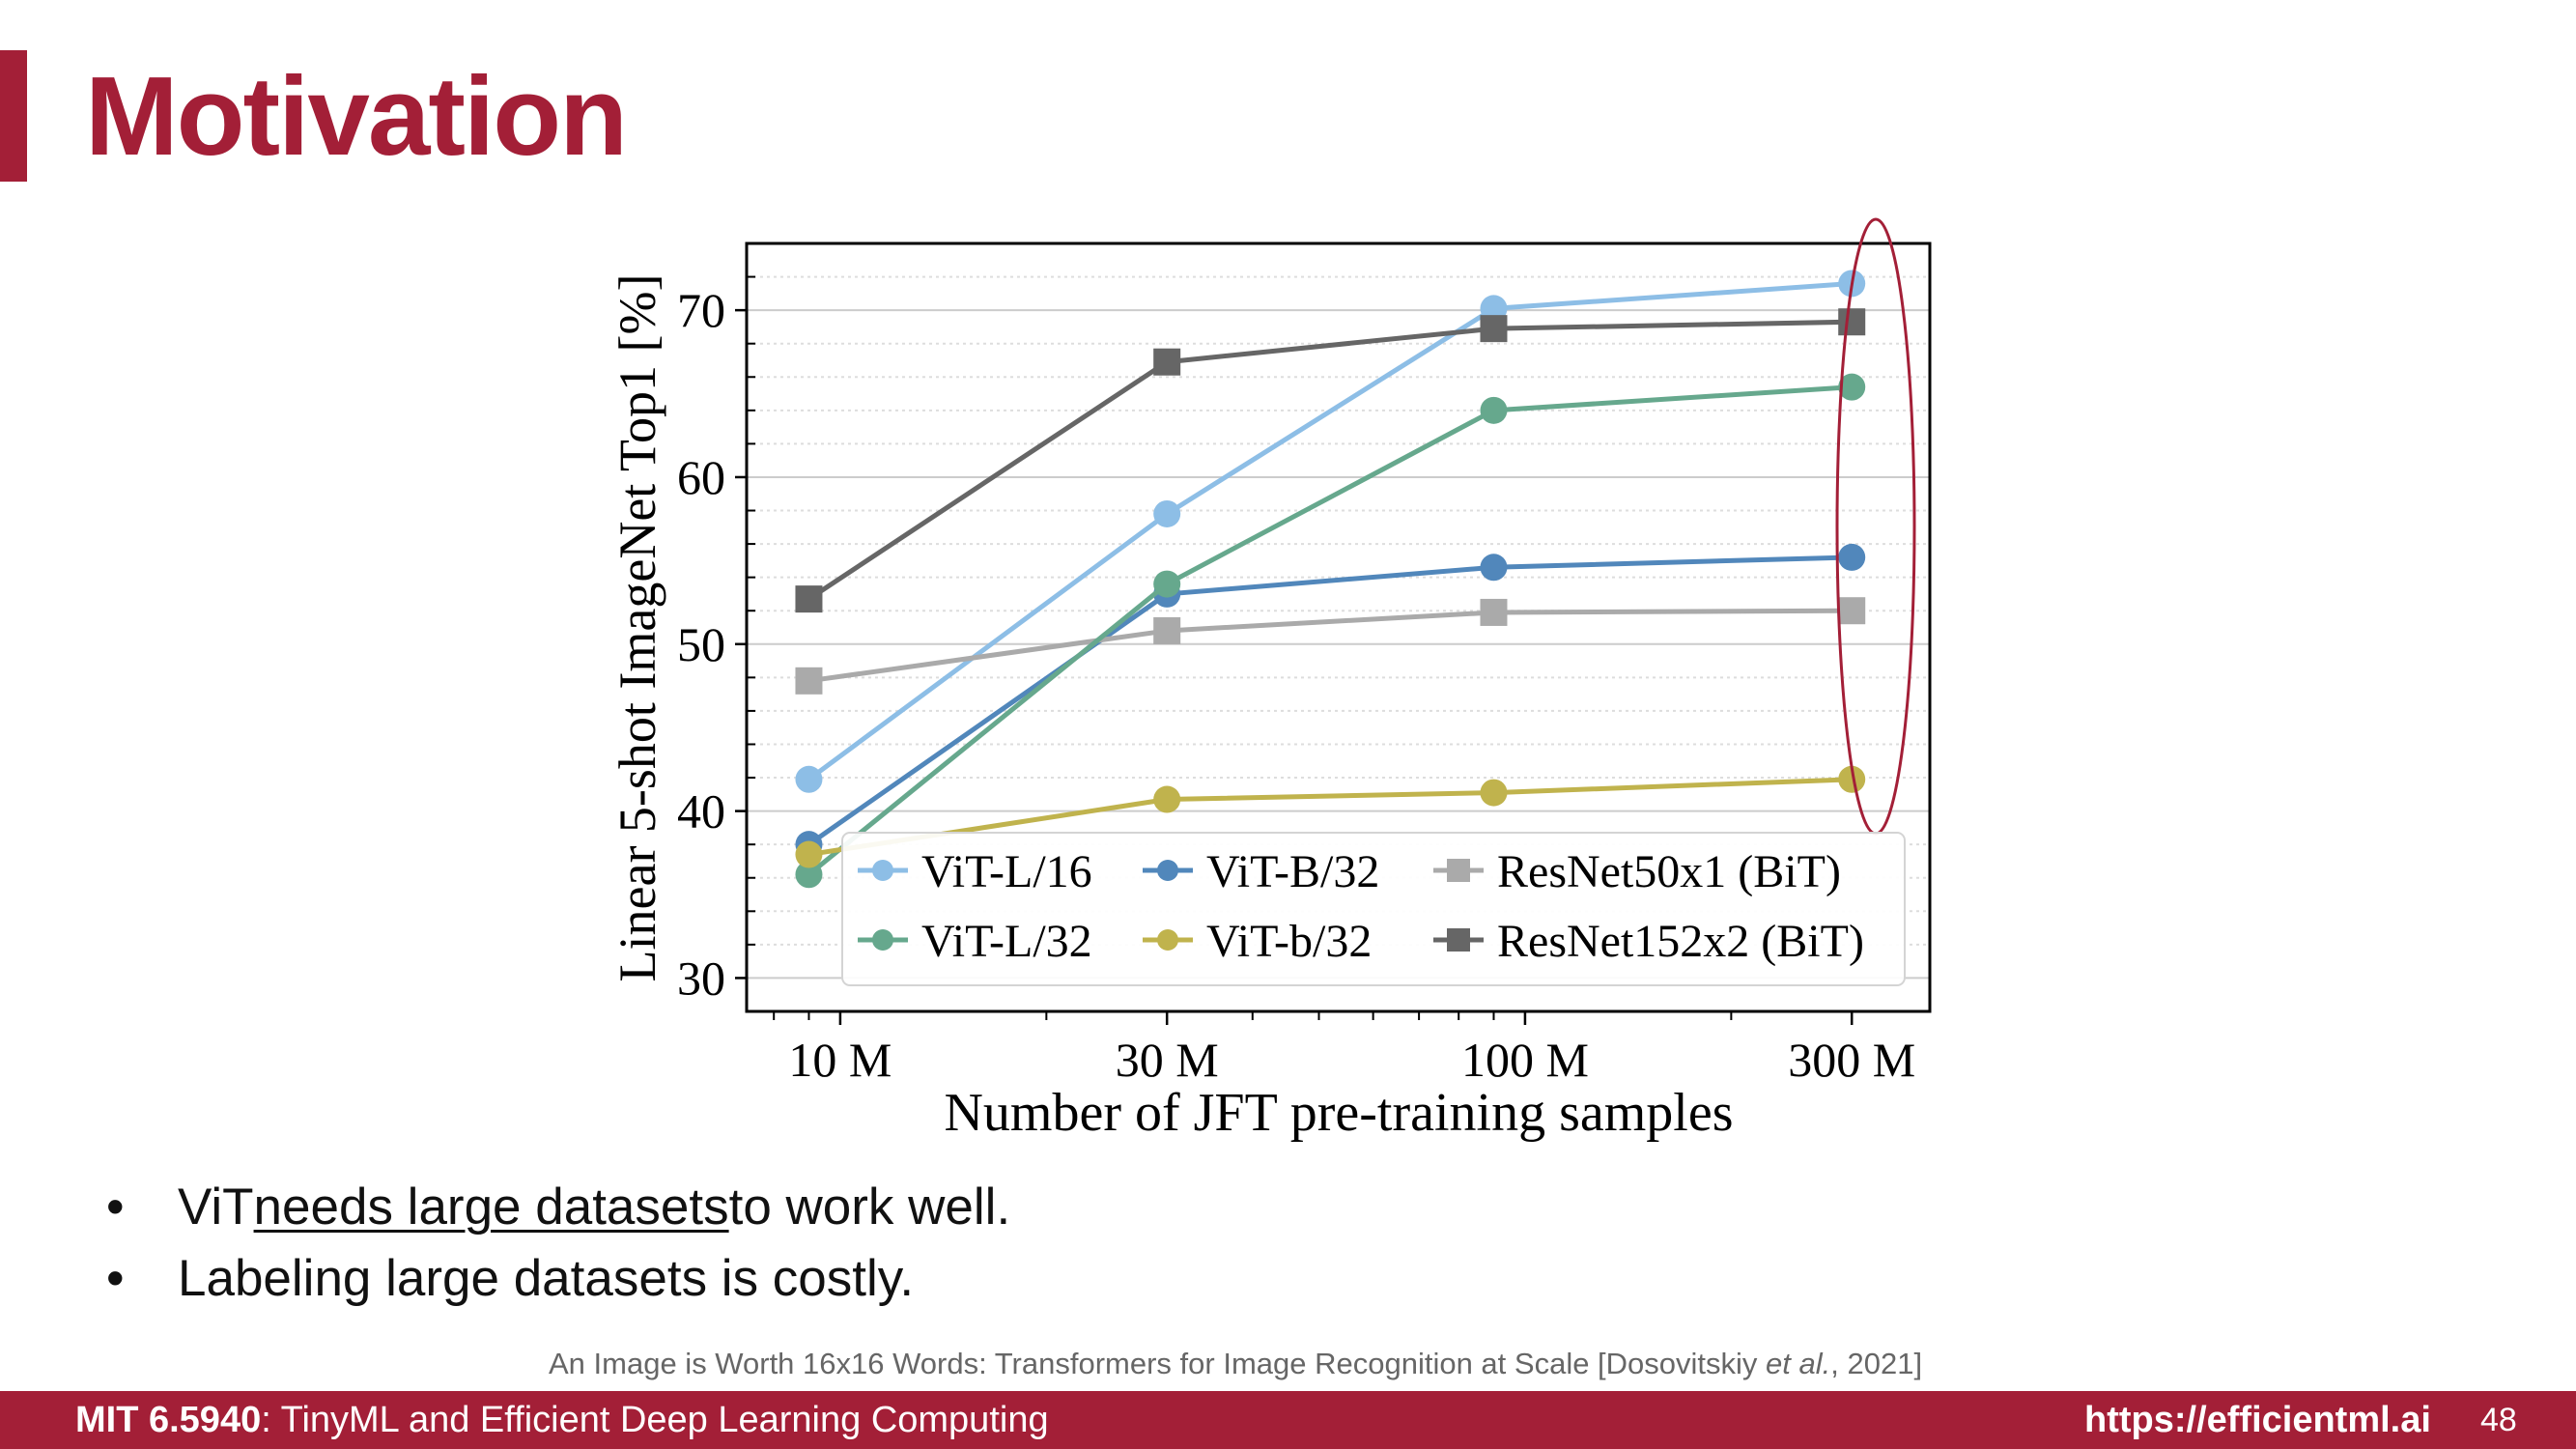 The image size is (2576, 1449). What do you see at coordinates (1851, 1060) in the screenshot?
I see `x-tick-label: 300 M` at bounding box center [1851, 1060].